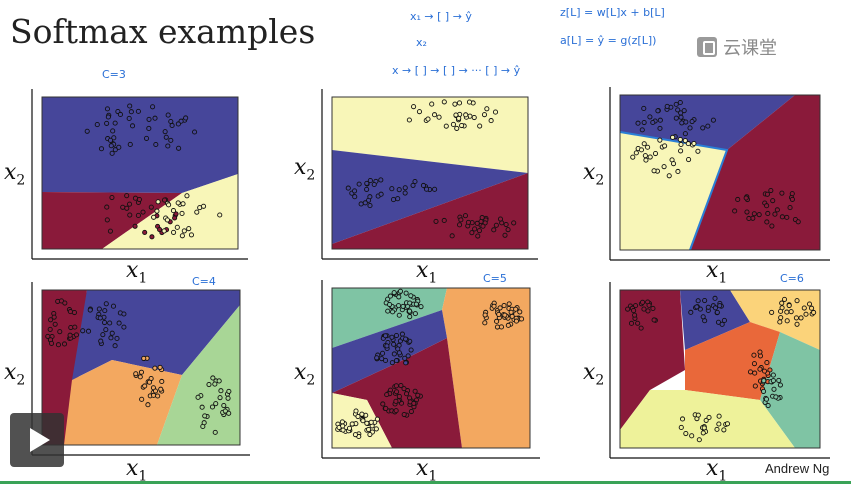 The image size is (851, 486). What do you see at coordinates (717, 470) in the screenshot?
I see `x-axis-label-6: x1` at bounding box center [717, 470].